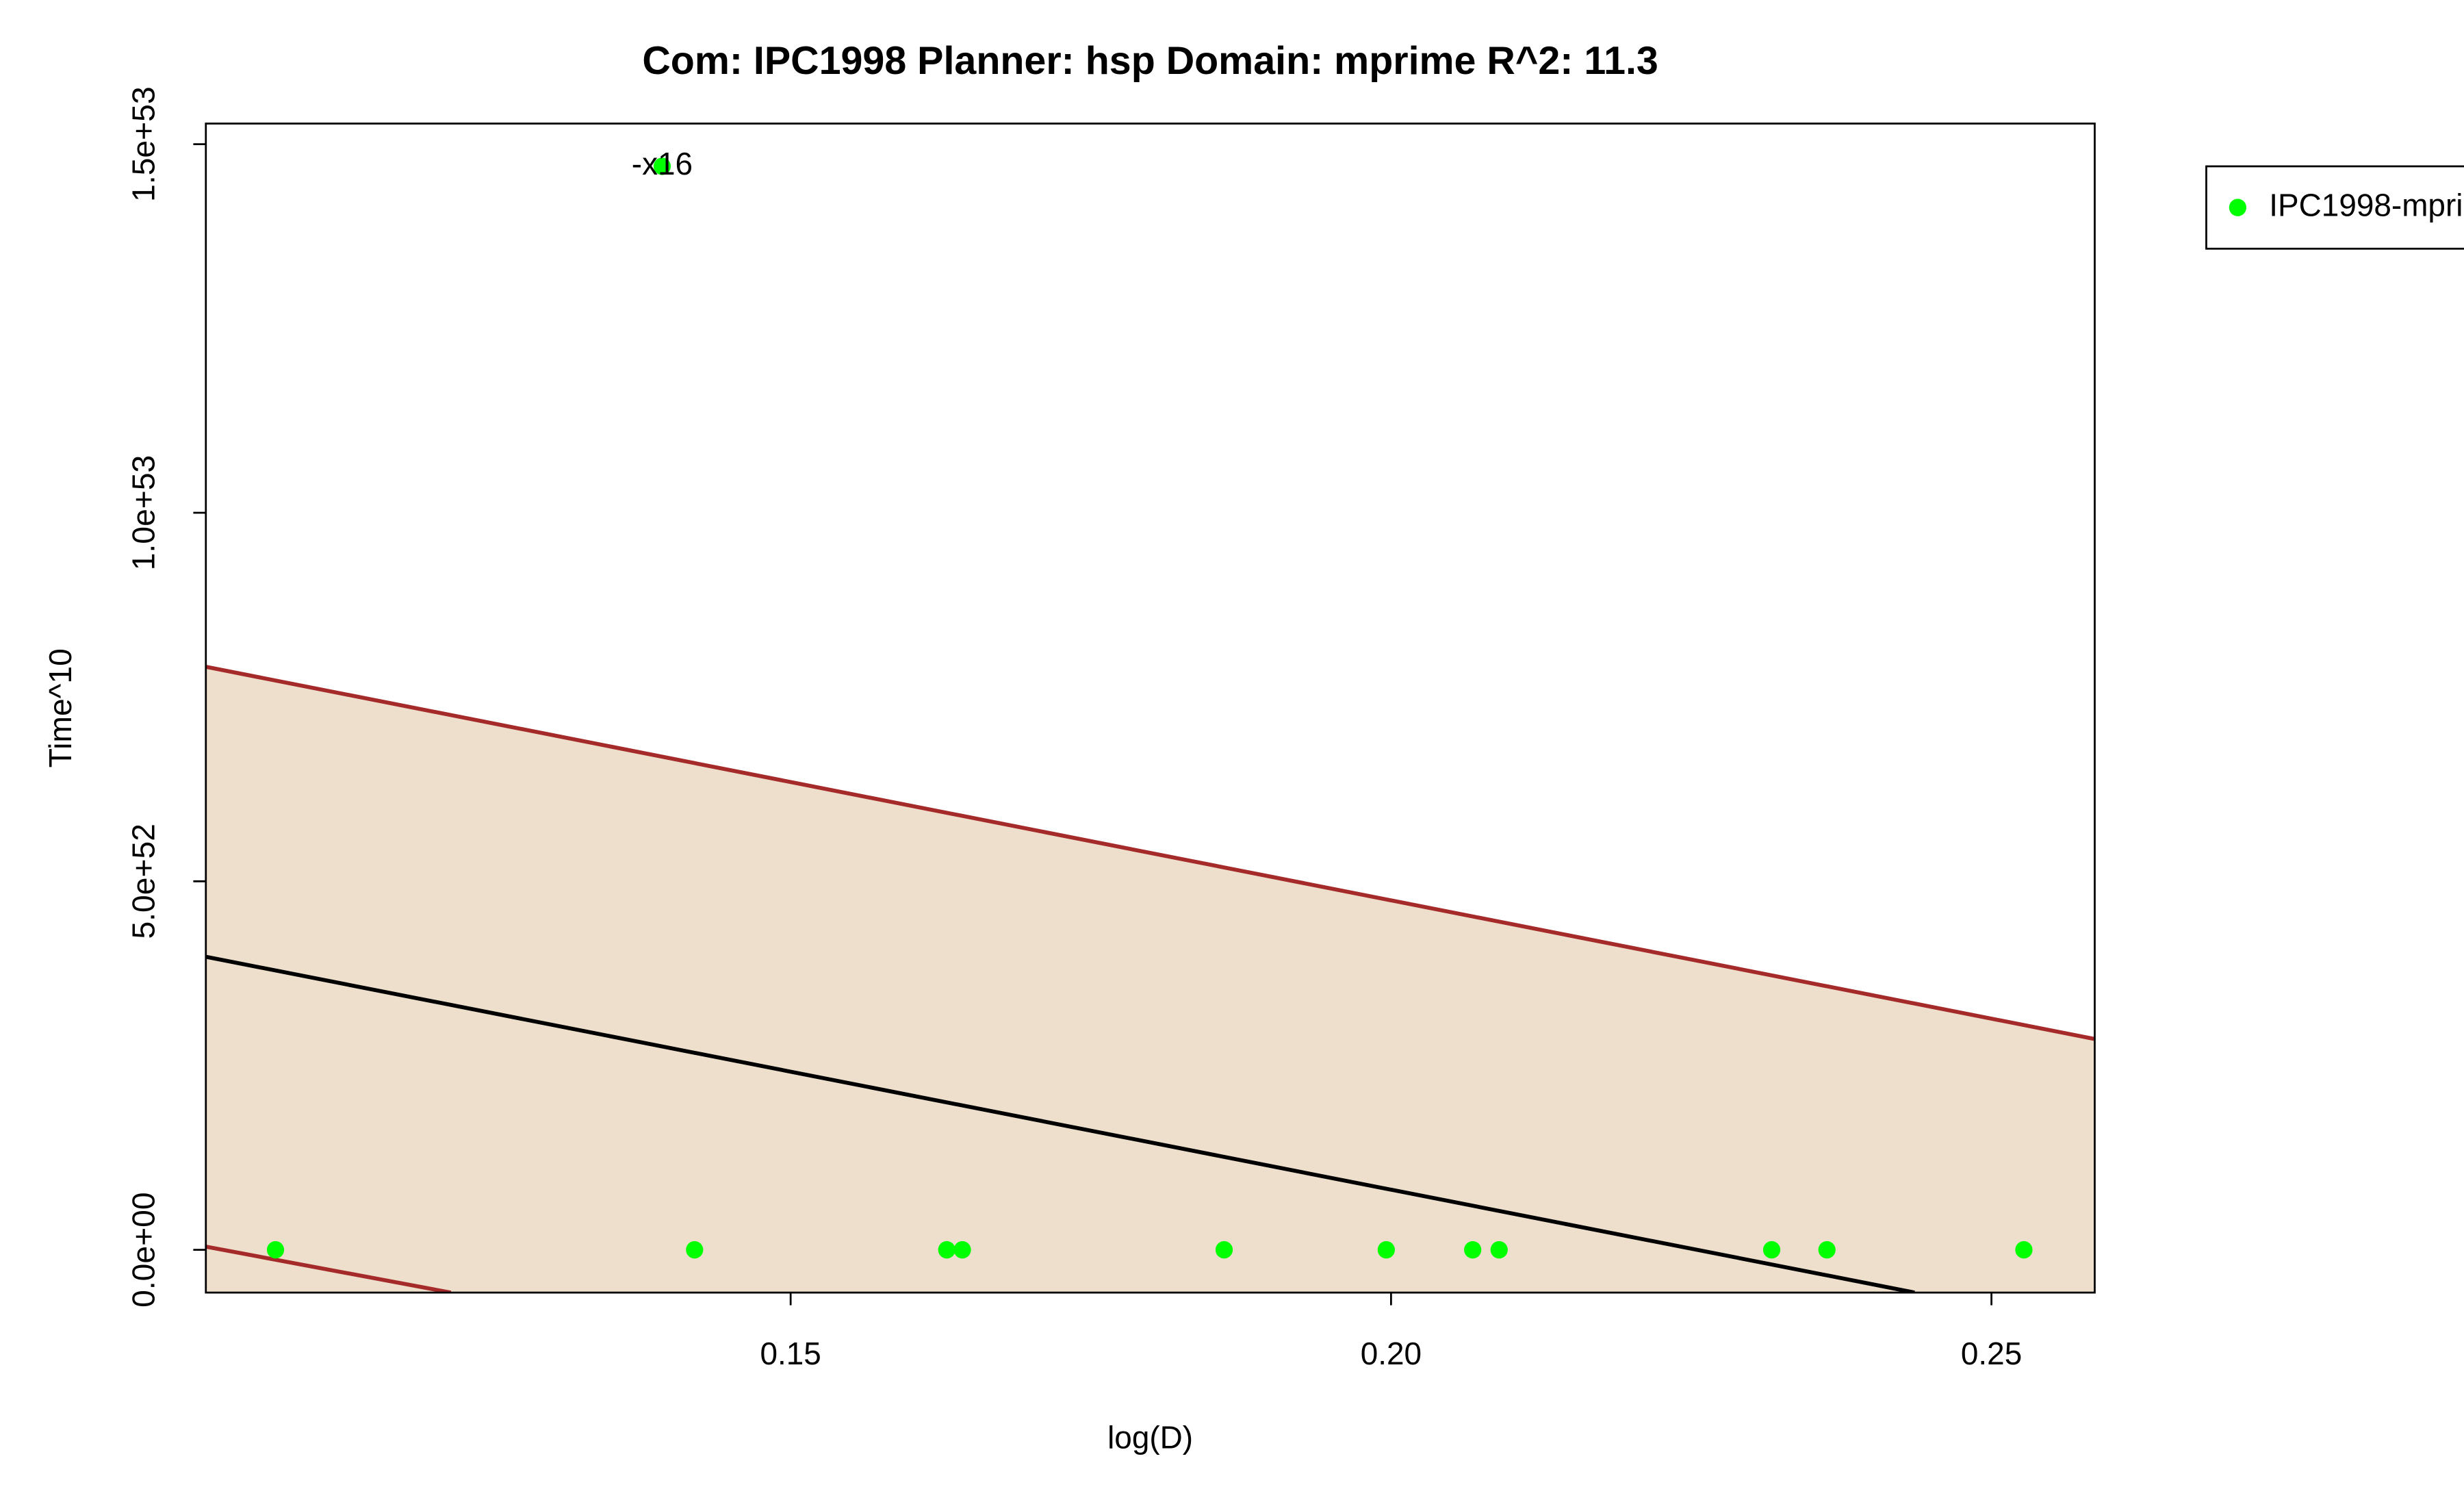 The image size is (2464, 1489). I want to click on y-tick-label: 1.0e+53, so click(144, 512).